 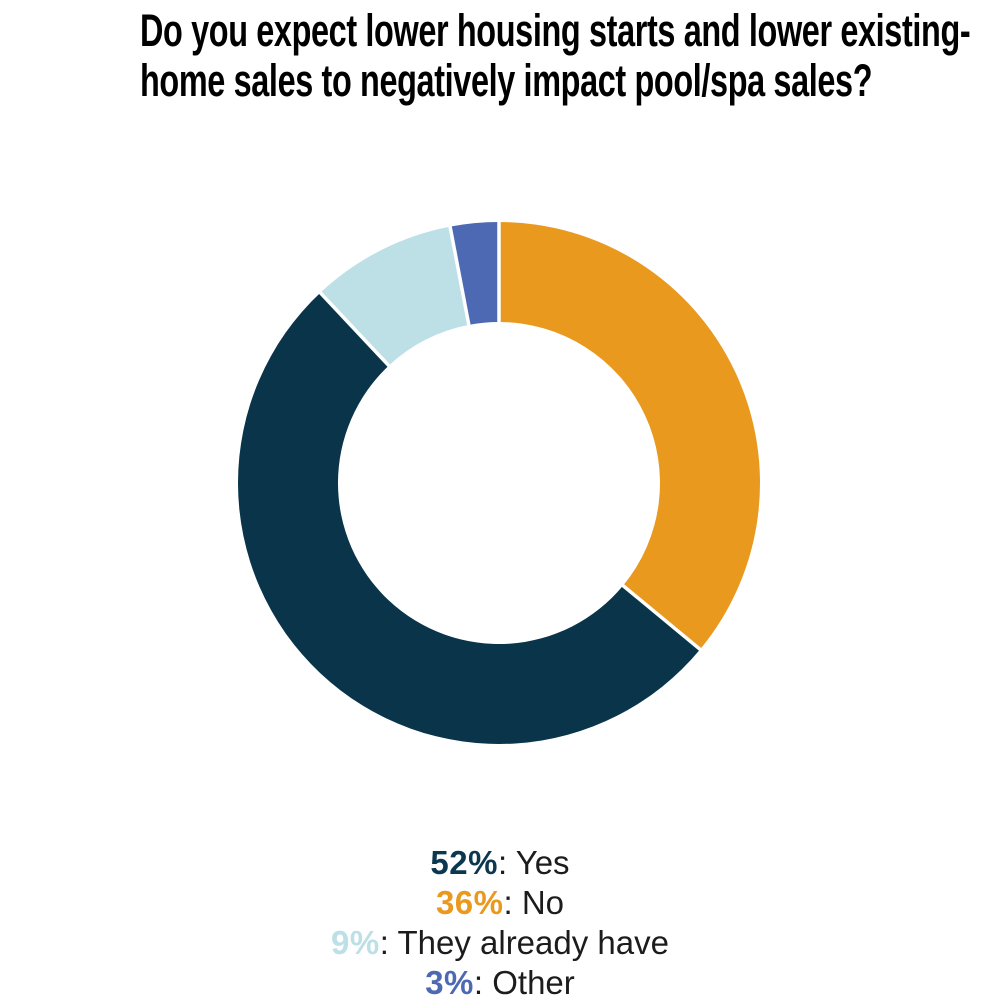 What do you see at coordinates (534, 902) in the screenshot?
I see `legend-label: : No` at bounding box center [534, 902].